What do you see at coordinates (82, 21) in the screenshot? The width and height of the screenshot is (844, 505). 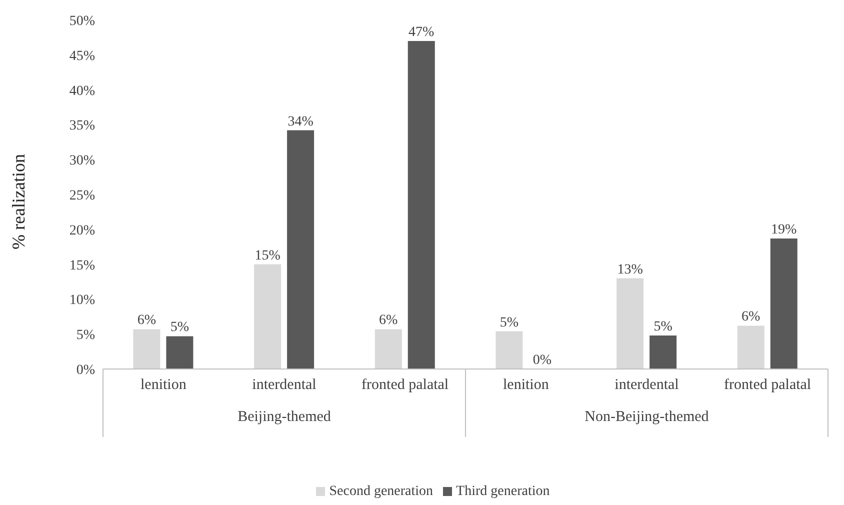 I see `y-tick-label: 50%` at bounding box center [82, 21].